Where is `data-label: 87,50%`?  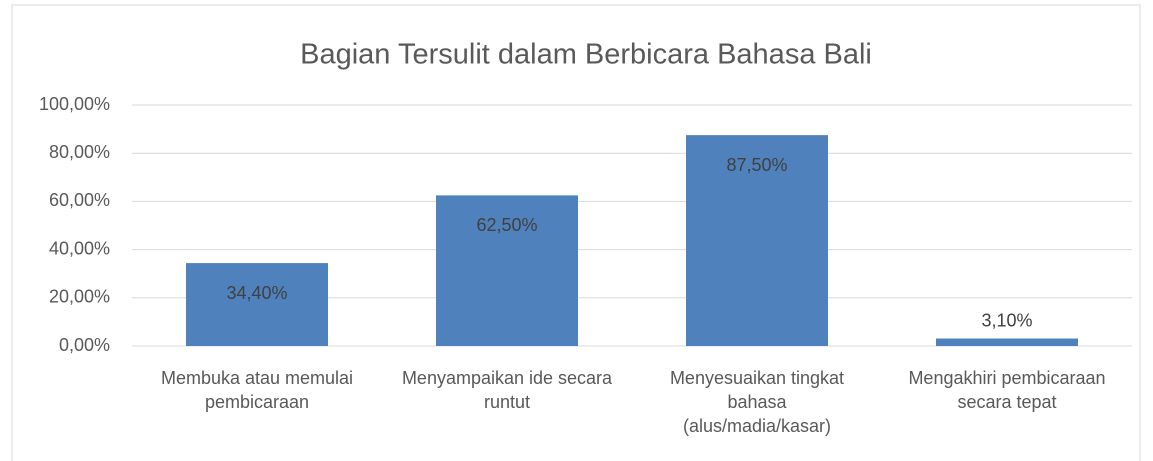 data-label: 87,50% is located at coordinates (756, 165).